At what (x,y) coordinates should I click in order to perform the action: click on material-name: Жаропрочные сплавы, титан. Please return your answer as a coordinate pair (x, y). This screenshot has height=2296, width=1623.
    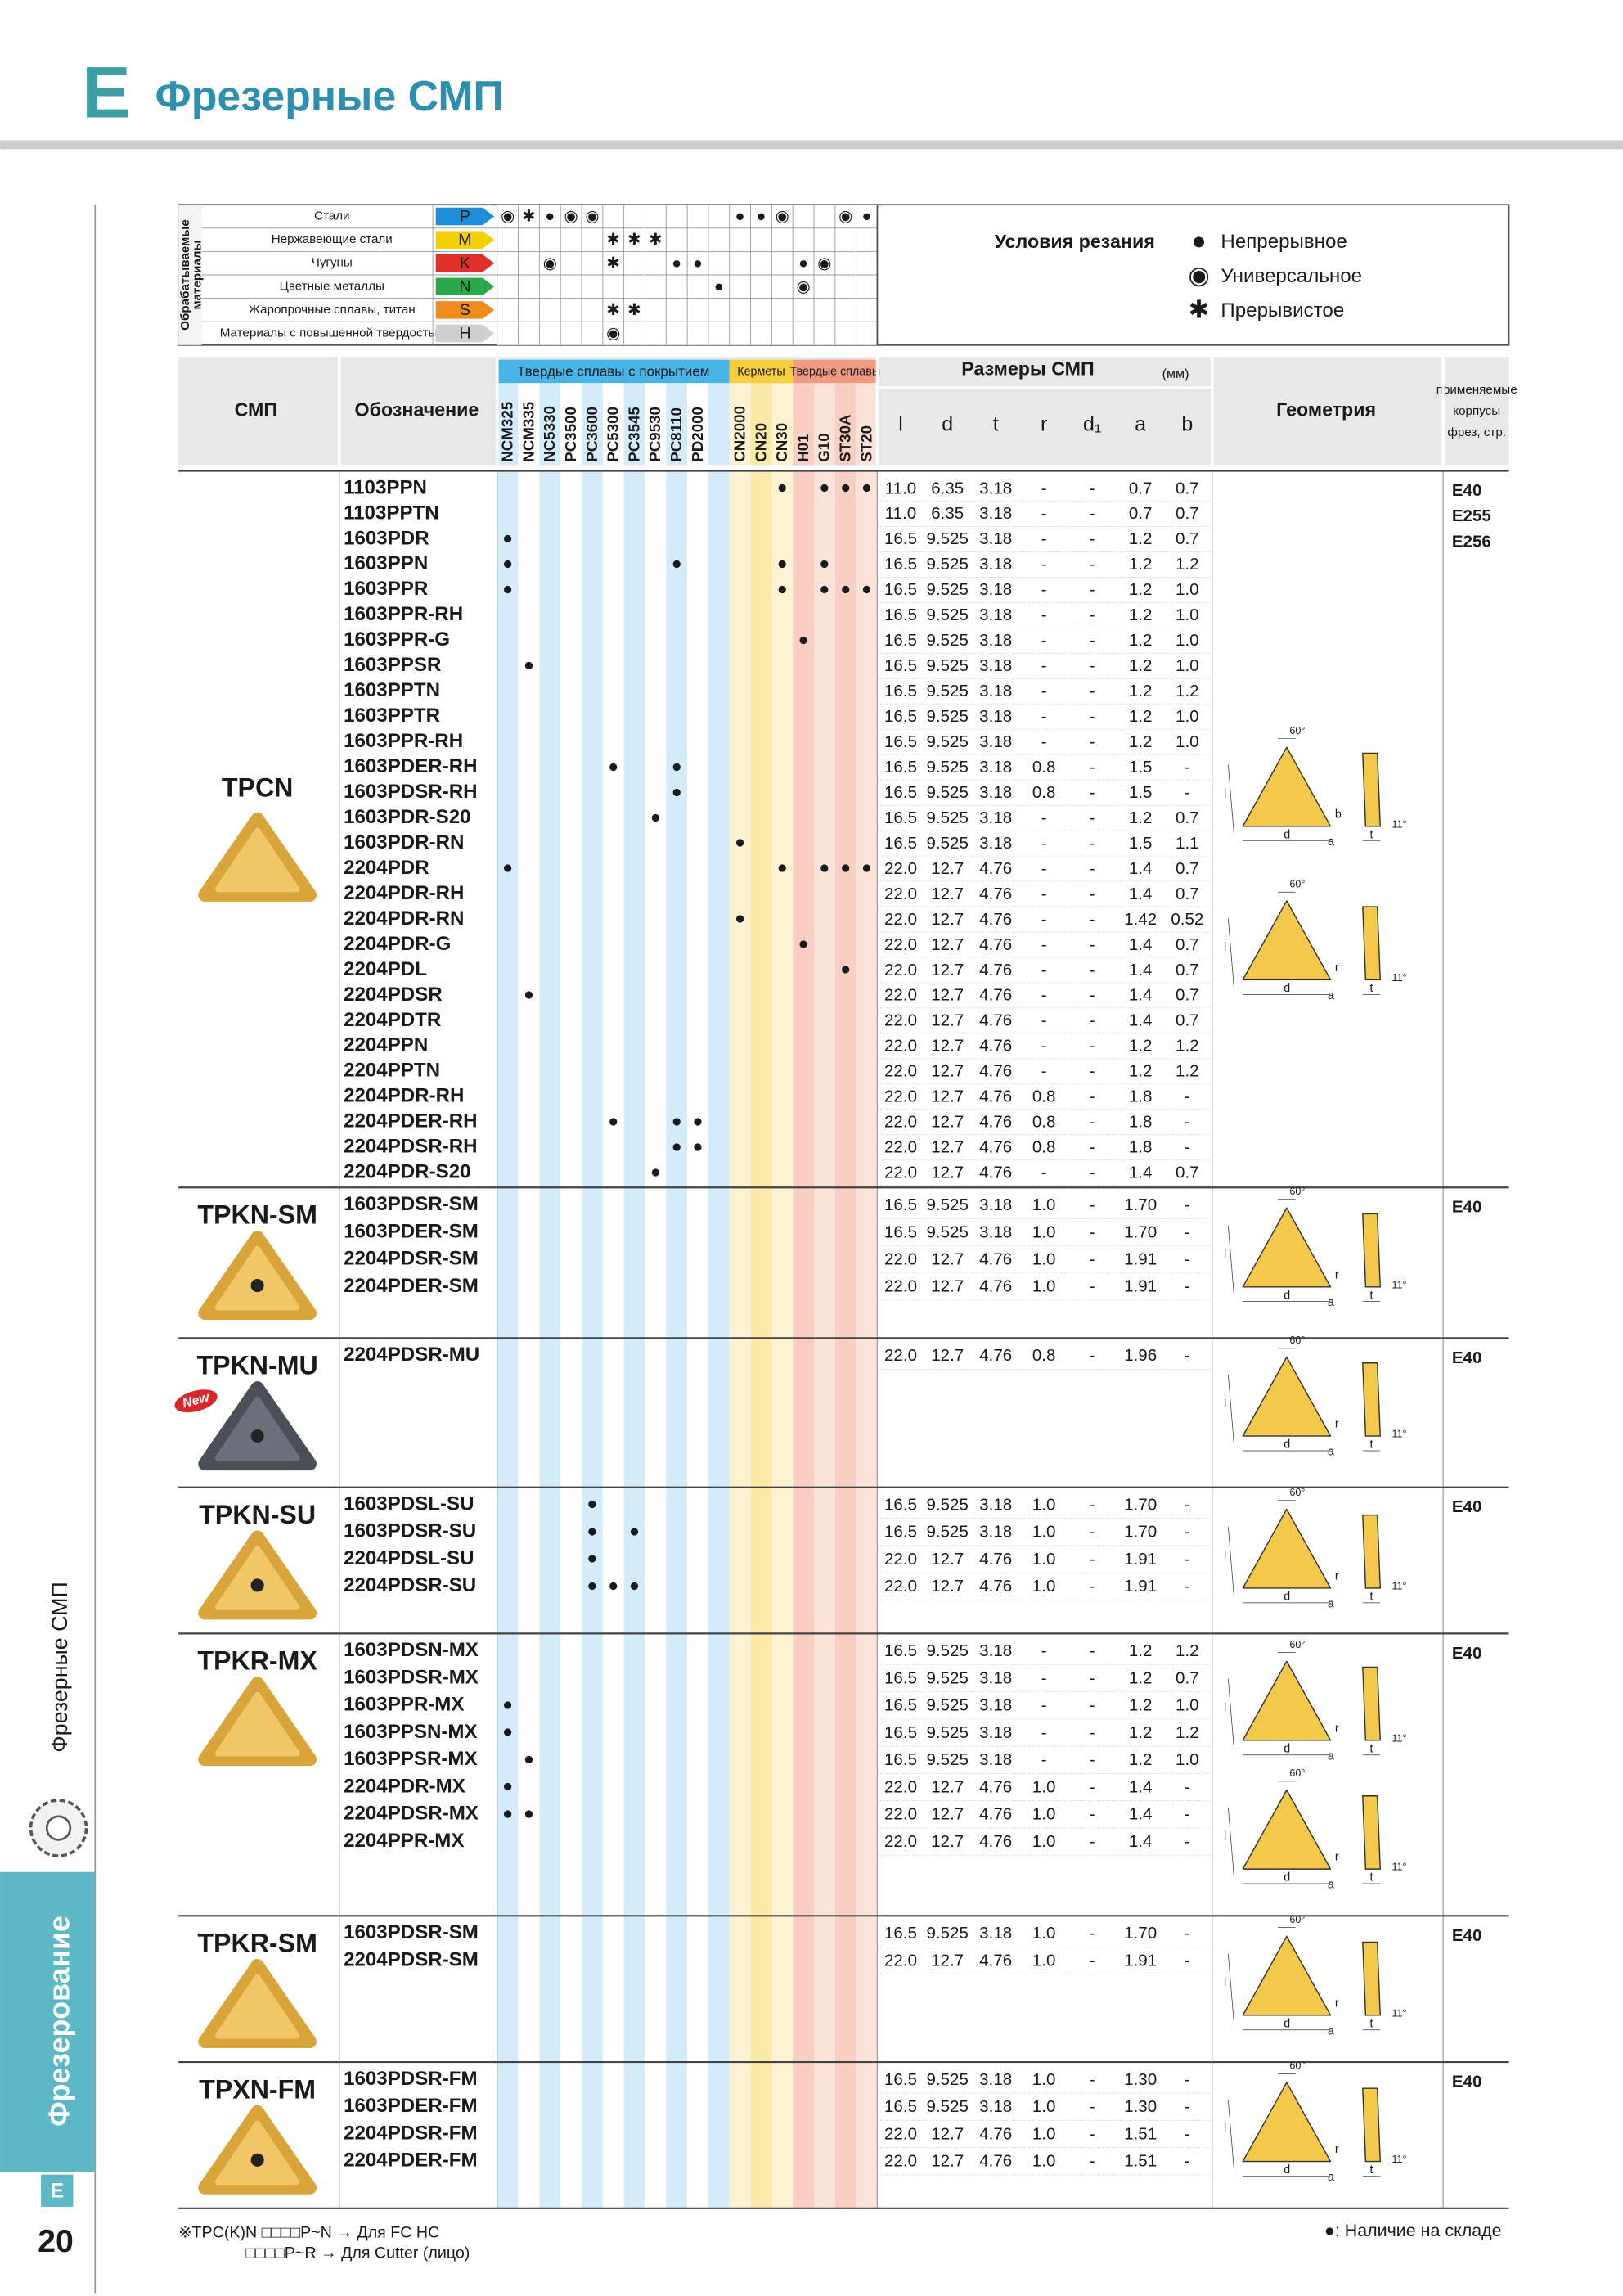
    Looking at the image, I should click on (332, 310).